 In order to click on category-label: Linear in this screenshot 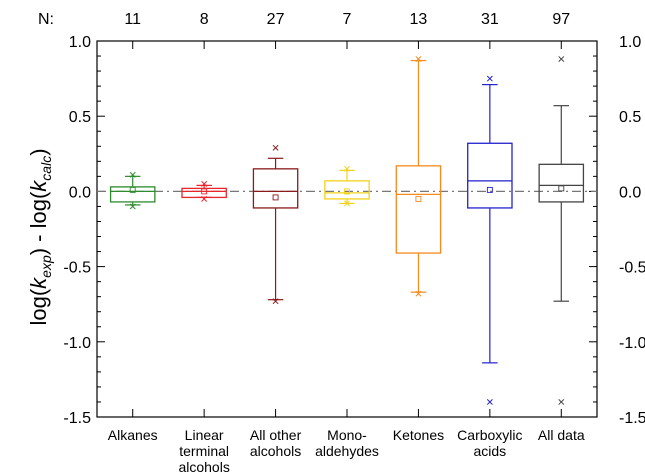, I will do `click(204, 435)`.